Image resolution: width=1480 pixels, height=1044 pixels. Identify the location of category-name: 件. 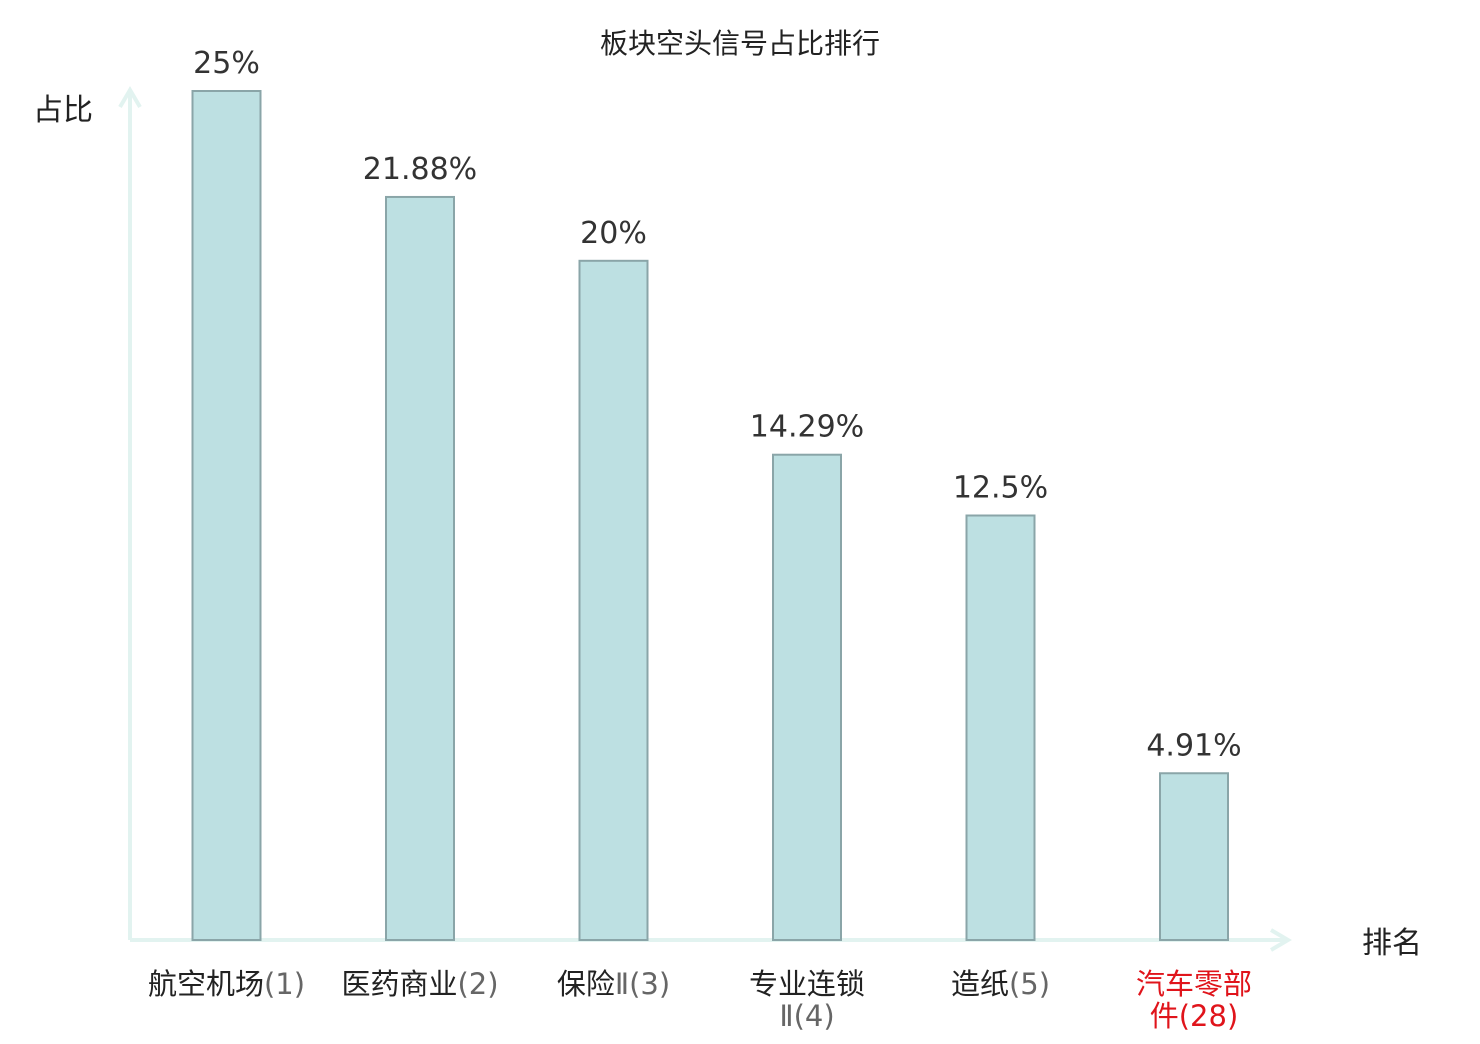
(1164, 1016).